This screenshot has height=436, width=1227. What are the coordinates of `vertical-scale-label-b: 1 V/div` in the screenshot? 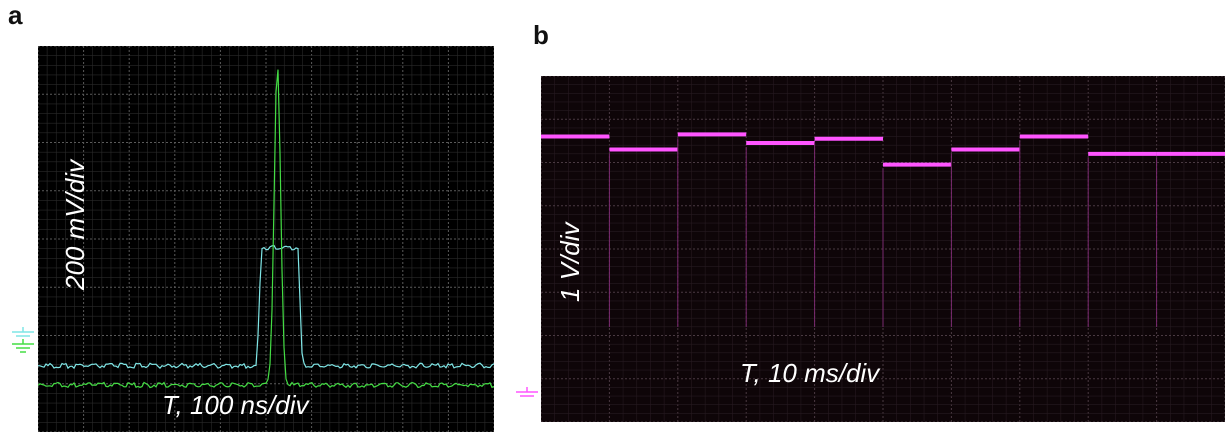 It's located at (570, 262).